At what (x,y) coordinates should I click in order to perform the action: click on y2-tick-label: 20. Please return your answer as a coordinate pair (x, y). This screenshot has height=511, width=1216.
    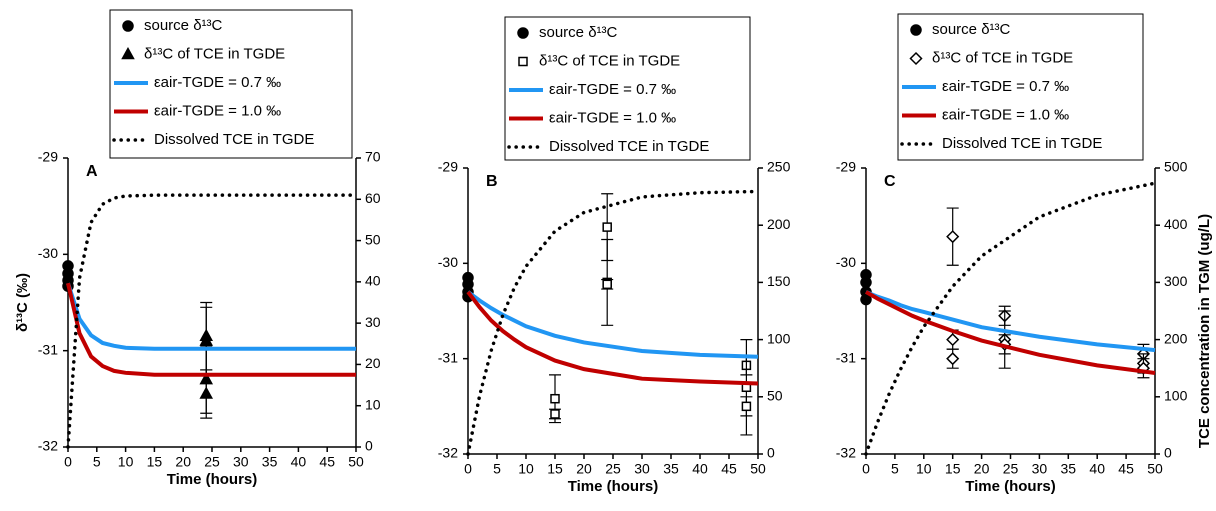
    Looking at the image, I should click on (373, 363).